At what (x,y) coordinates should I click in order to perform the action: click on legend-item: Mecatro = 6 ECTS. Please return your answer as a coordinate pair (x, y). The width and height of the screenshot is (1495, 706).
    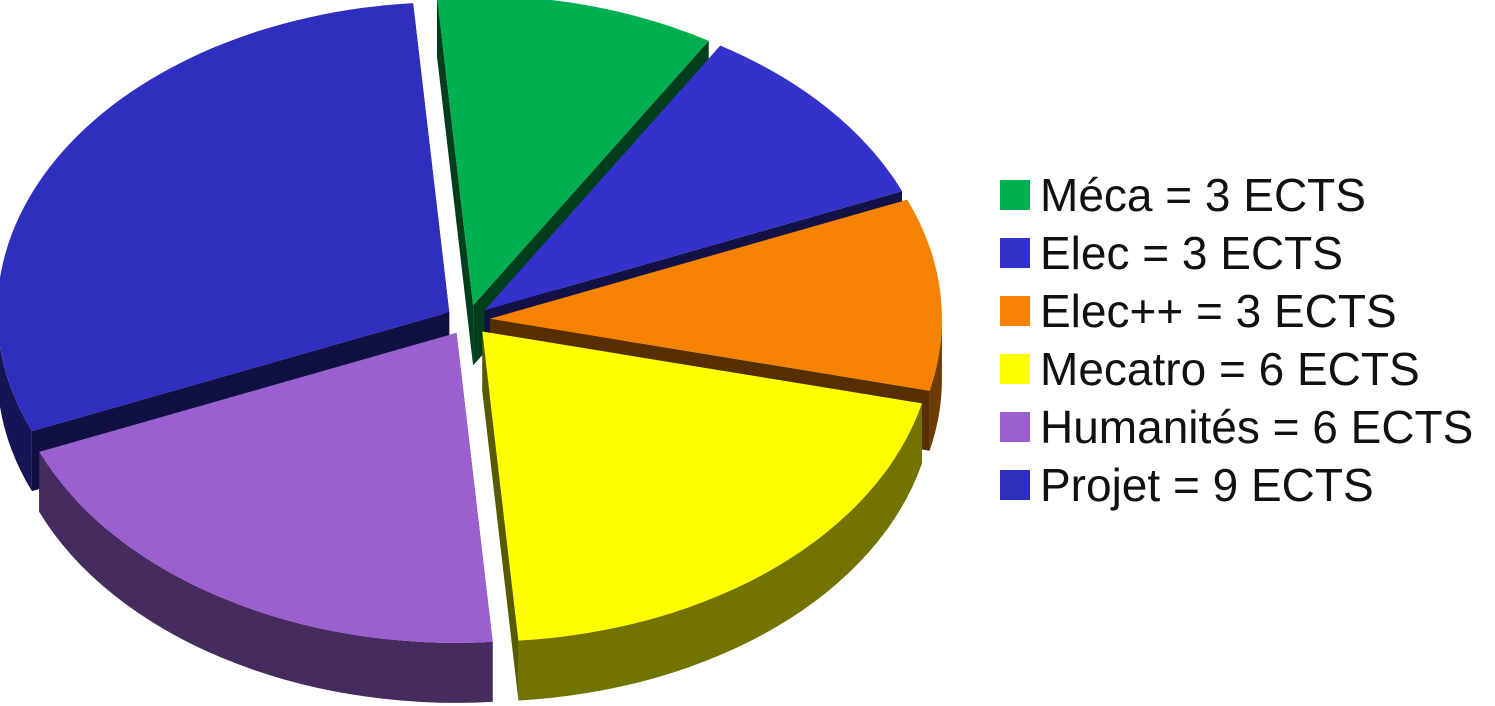
    Looking at the image, I should click on (1236, 369).